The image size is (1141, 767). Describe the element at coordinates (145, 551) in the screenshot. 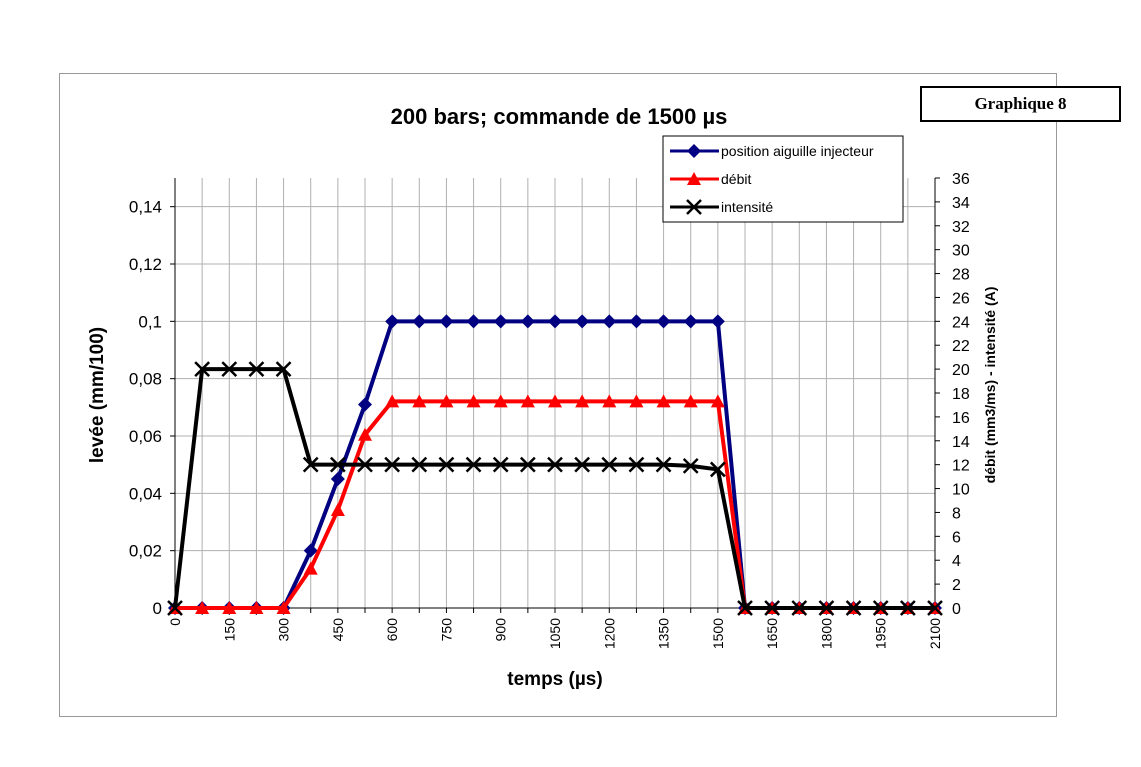

I see `y-tick-label: 0,02` at that location.